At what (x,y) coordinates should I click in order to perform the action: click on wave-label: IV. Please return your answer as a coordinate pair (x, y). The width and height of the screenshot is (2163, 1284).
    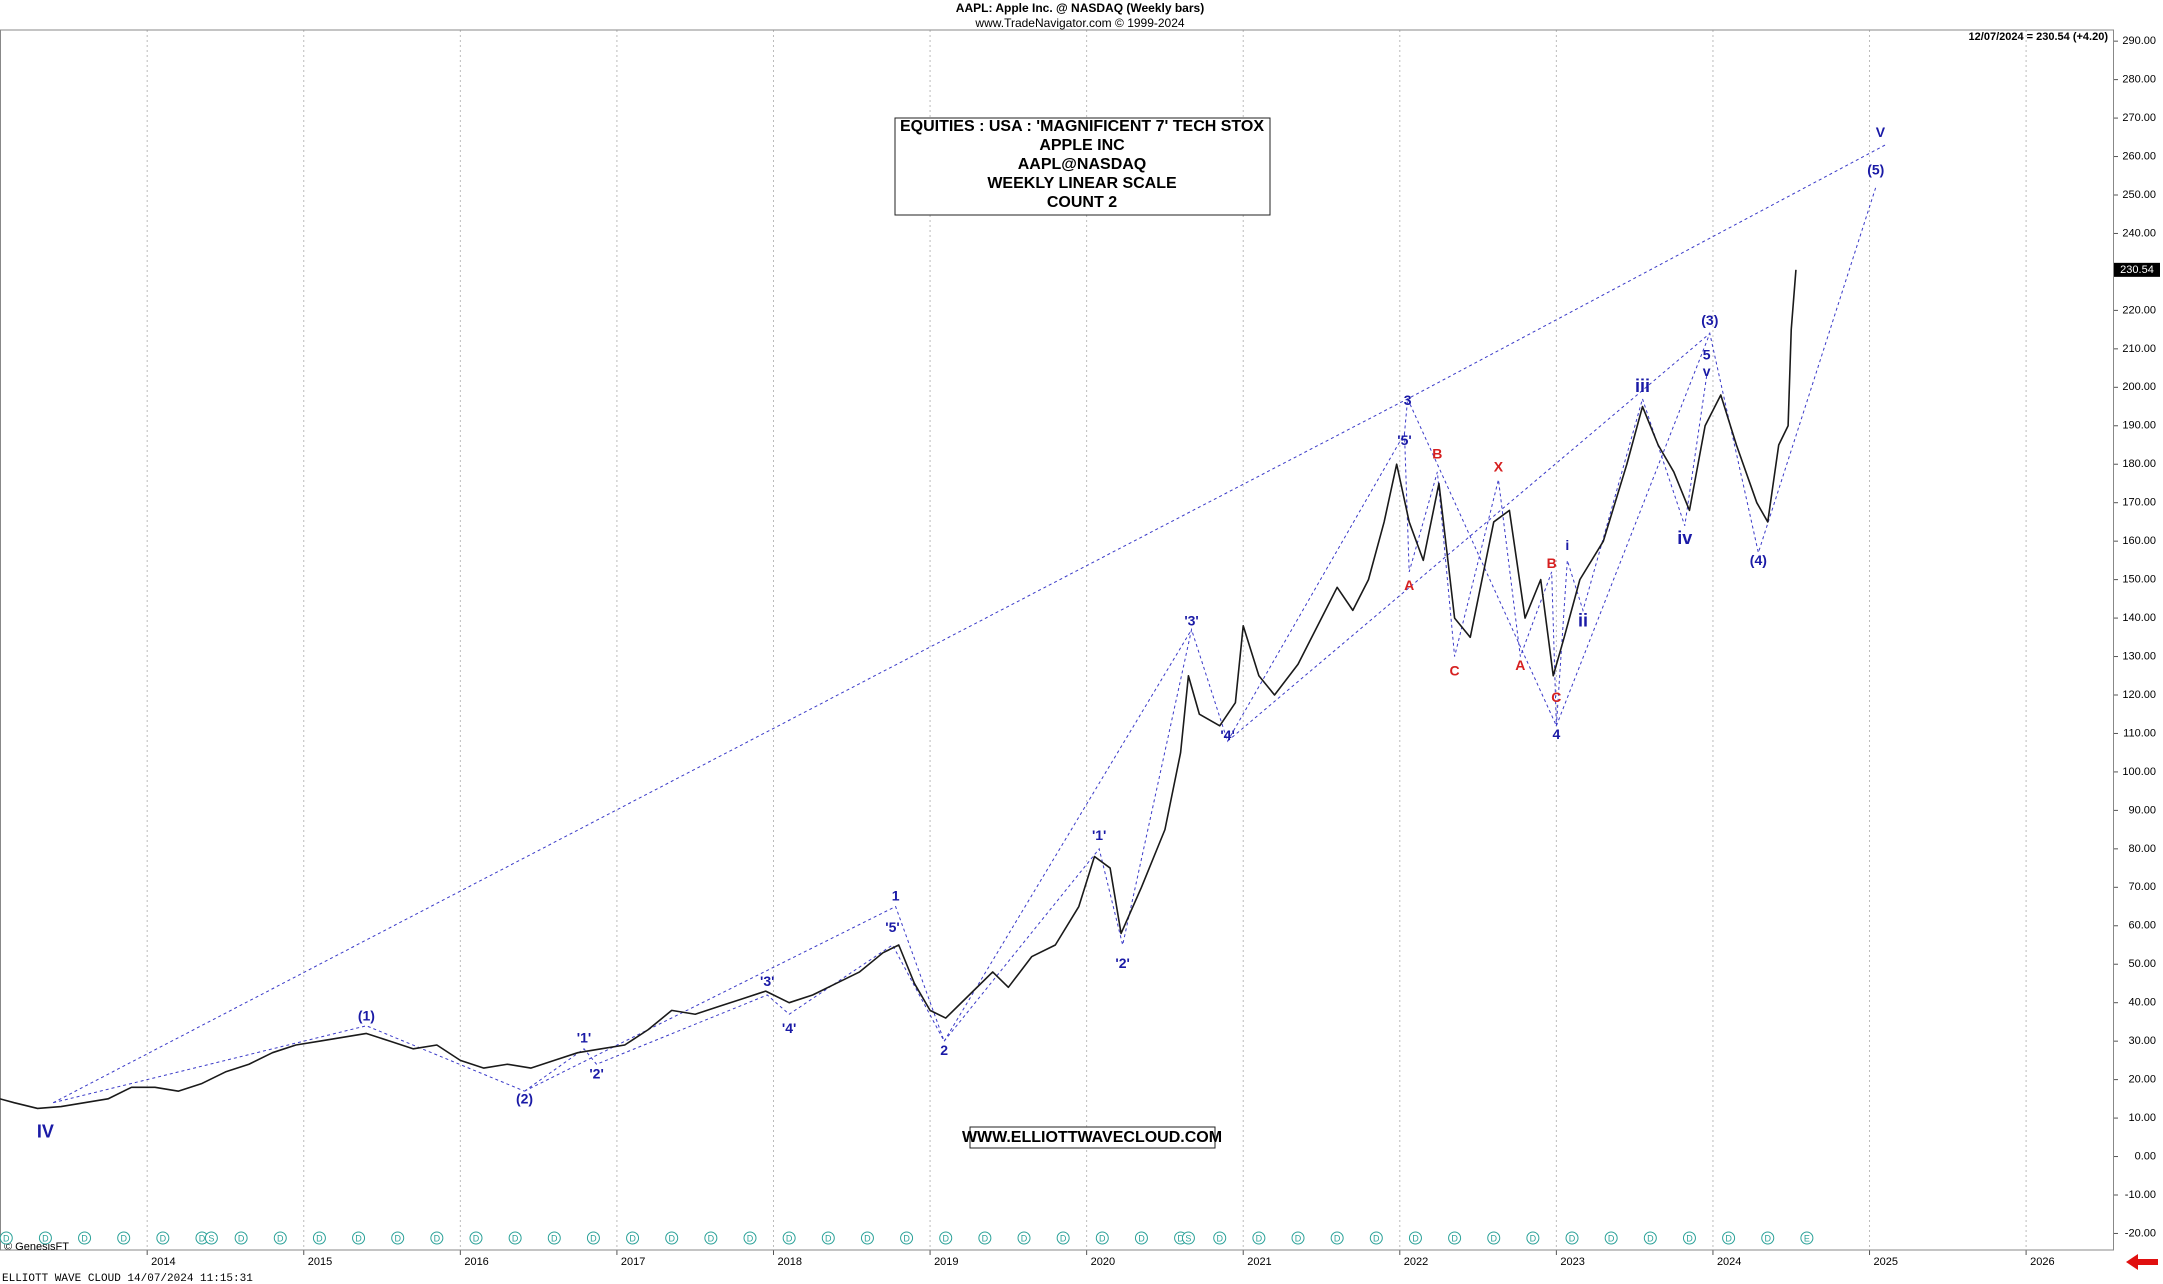
    Looking at the image, I should click on (45, 1131).